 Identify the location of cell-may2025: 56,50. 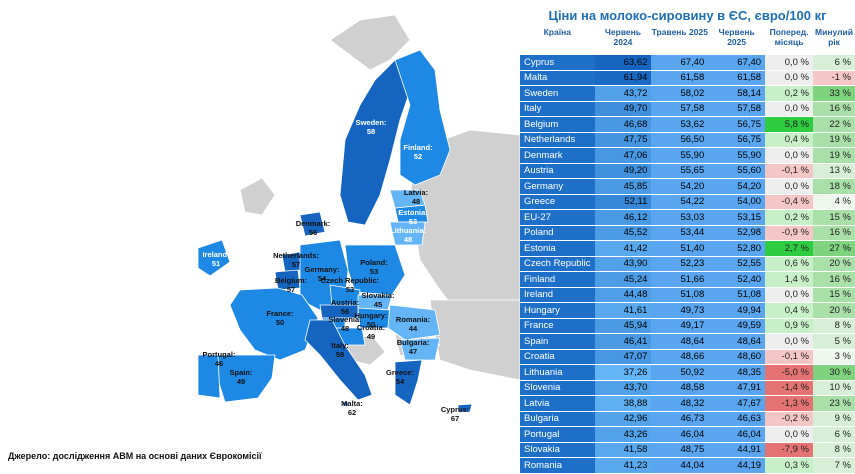
(680, 140).